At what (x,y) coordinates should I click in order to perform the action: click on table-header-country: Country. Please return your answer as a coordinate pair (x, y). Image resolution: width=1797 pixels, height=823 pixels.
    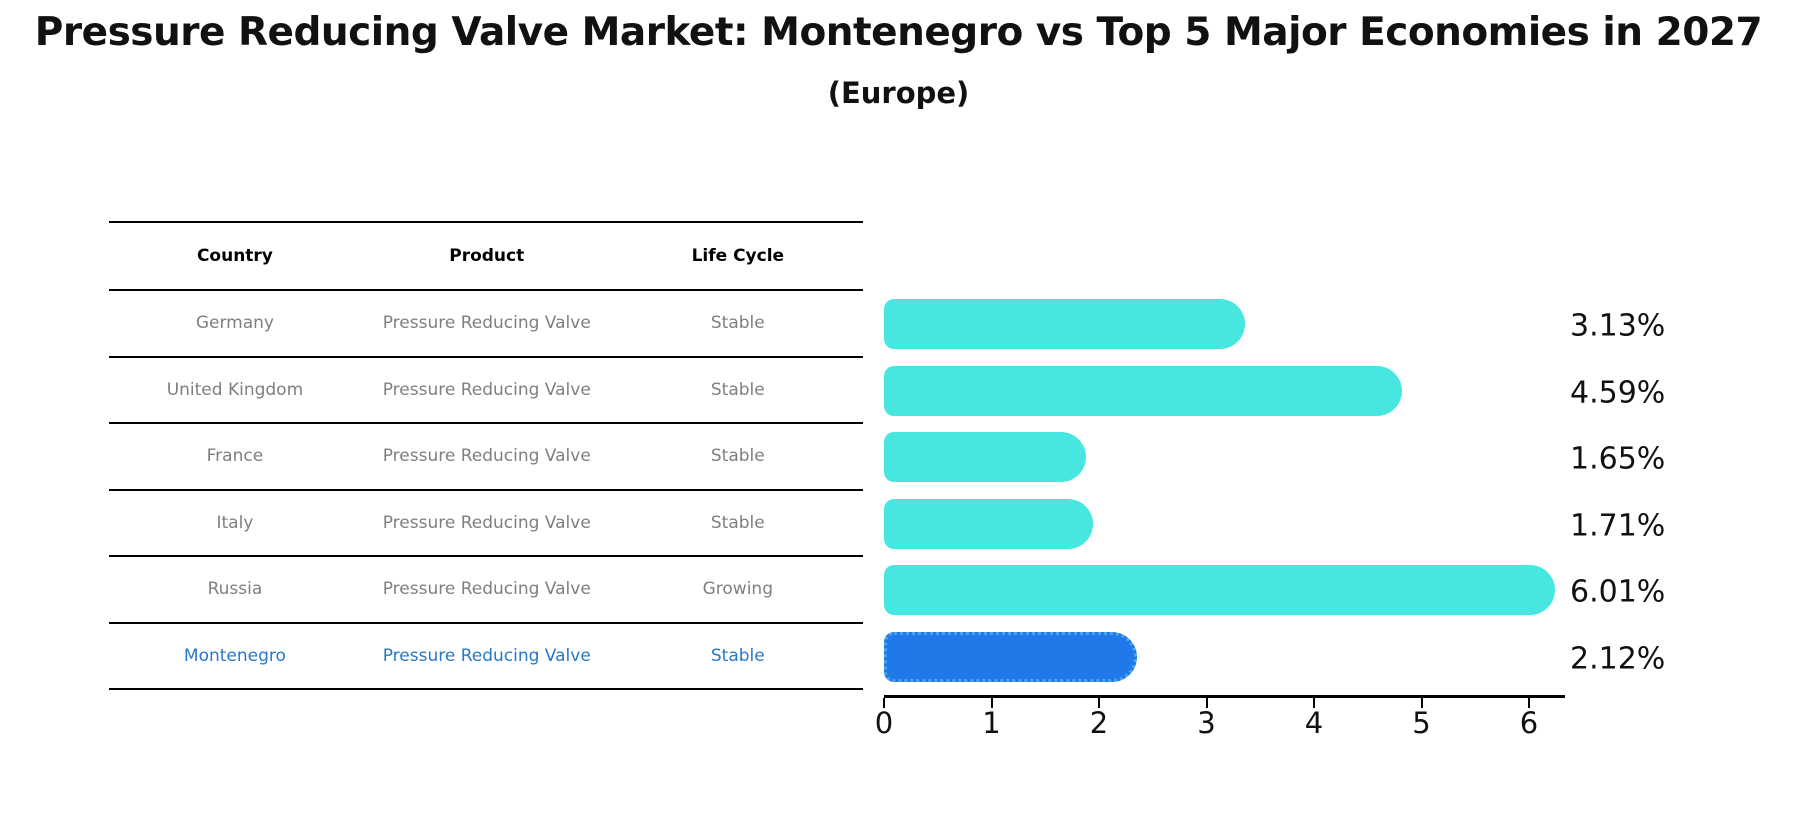
    Looking at the image, I should click on (234, 256).